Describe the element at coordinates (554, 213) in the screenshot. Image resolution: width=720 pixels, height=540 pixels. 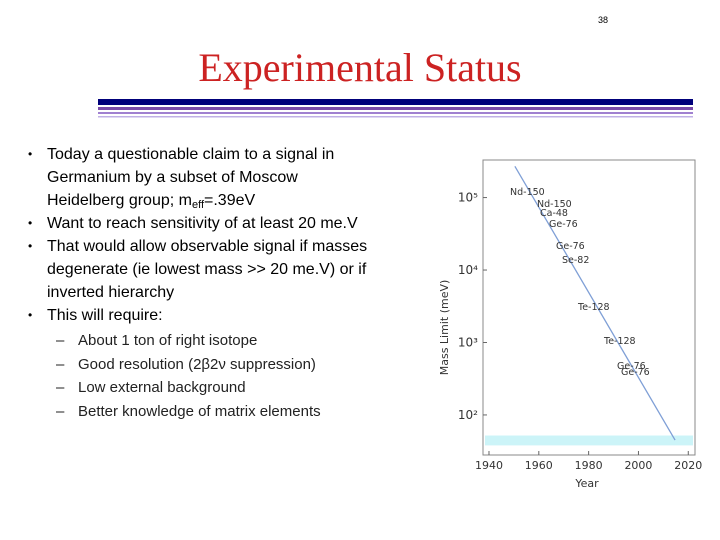
I see `annotation: Ca-48` at that location.